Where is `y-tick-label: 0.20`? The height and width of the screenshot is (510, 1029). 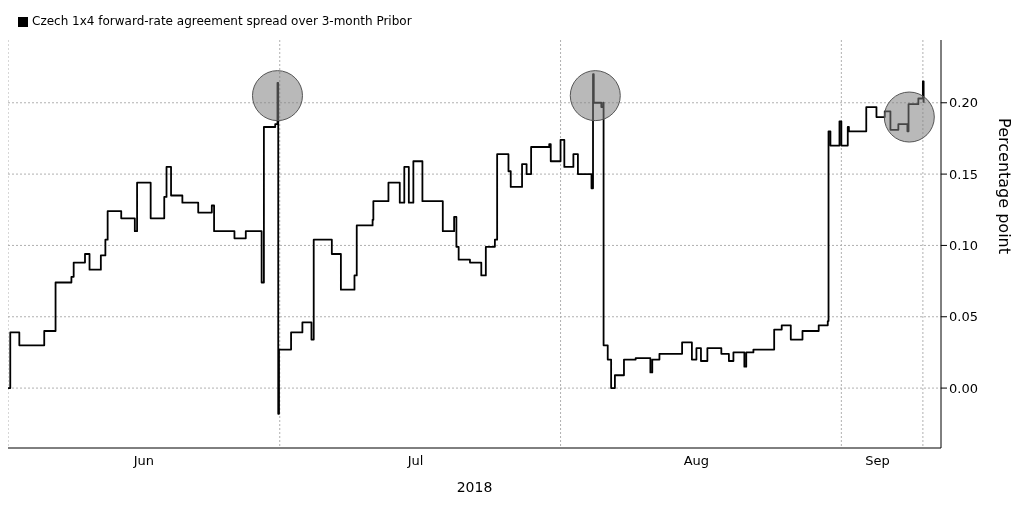 y-tick-label: 0.20 is located at coordinates (963, 103).